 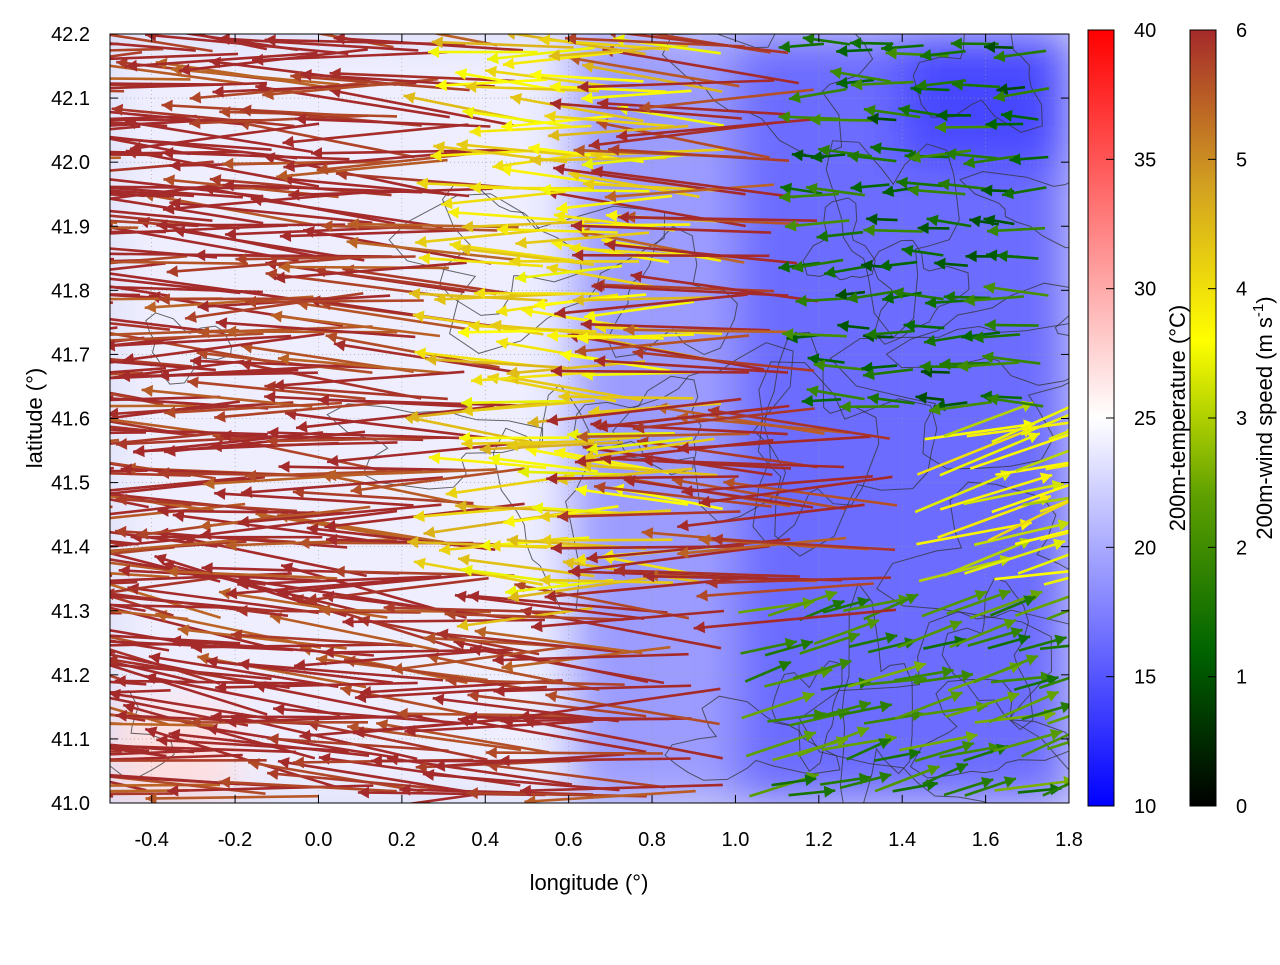 I want to click on y-tick-label: 42.0, so click(x=70, y=163).